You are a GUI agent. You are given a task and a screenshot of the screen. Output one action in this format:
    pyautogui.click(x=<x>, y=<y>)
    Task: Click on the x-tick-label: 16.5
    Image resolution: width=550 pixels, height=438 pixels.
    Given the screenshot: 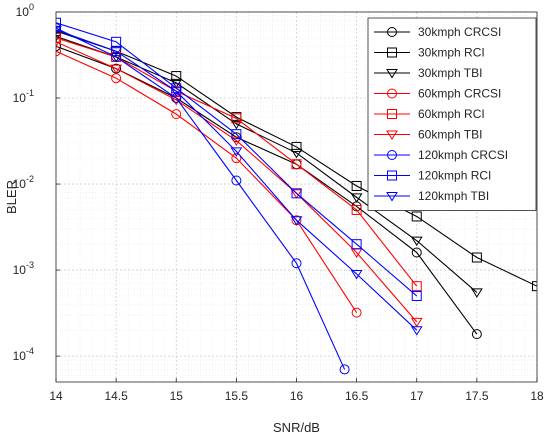 What is the action you would take?
    pyautogui.click(x=357, y=396)
    